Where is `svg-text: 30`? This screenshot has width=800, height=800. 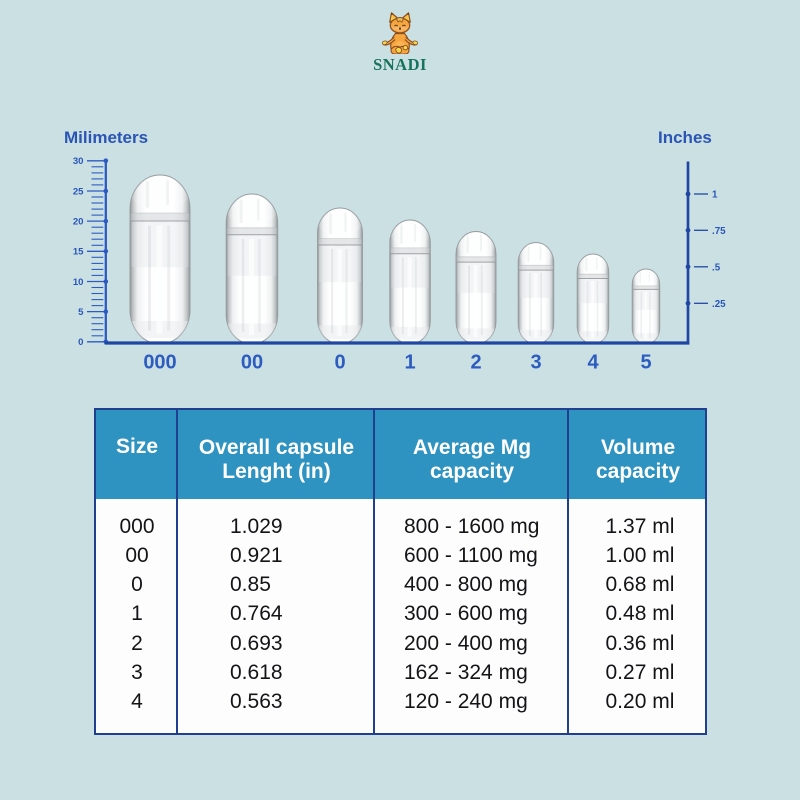 svg-text: 30 is located at coordinates (78, 161).